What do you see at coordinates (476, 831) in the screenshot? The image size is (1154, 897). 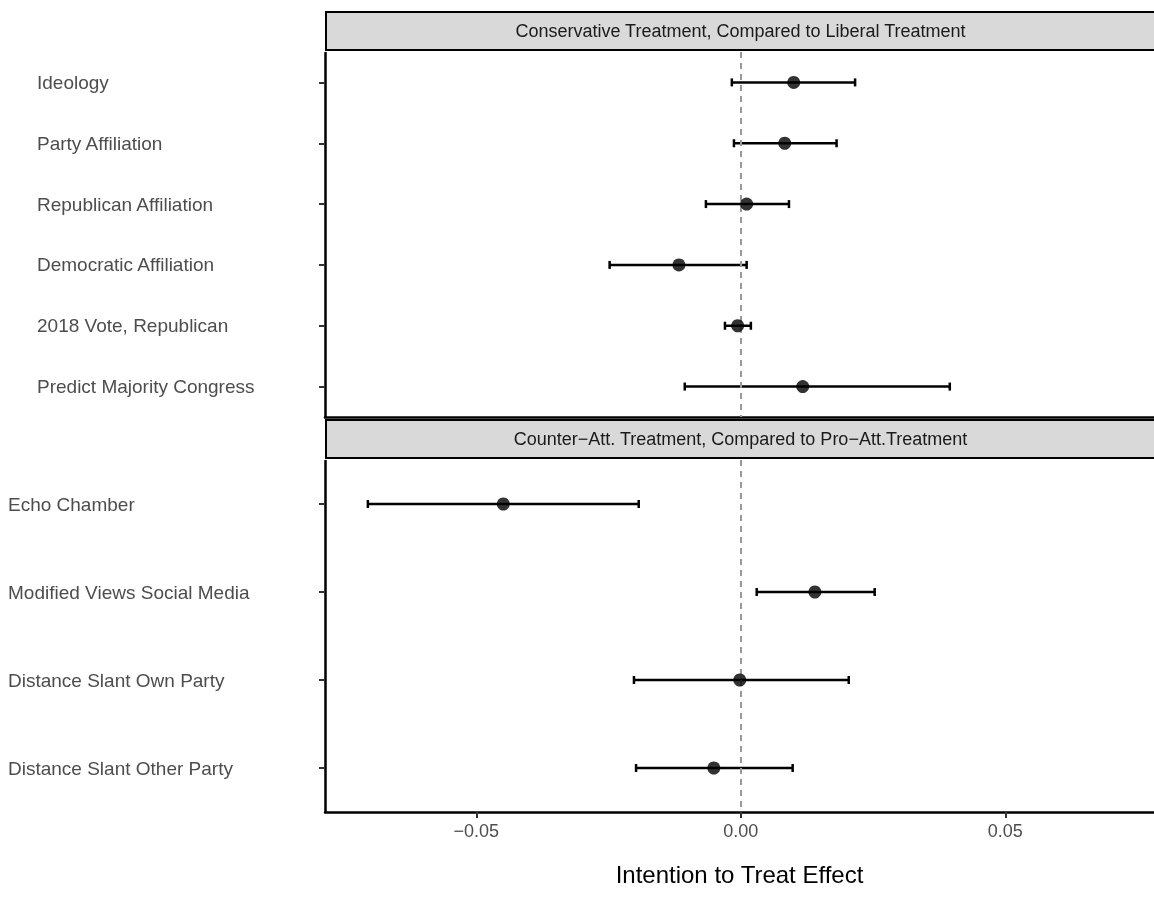 I see `x-tick-label: −0.05` at bounding box center [476, 831].